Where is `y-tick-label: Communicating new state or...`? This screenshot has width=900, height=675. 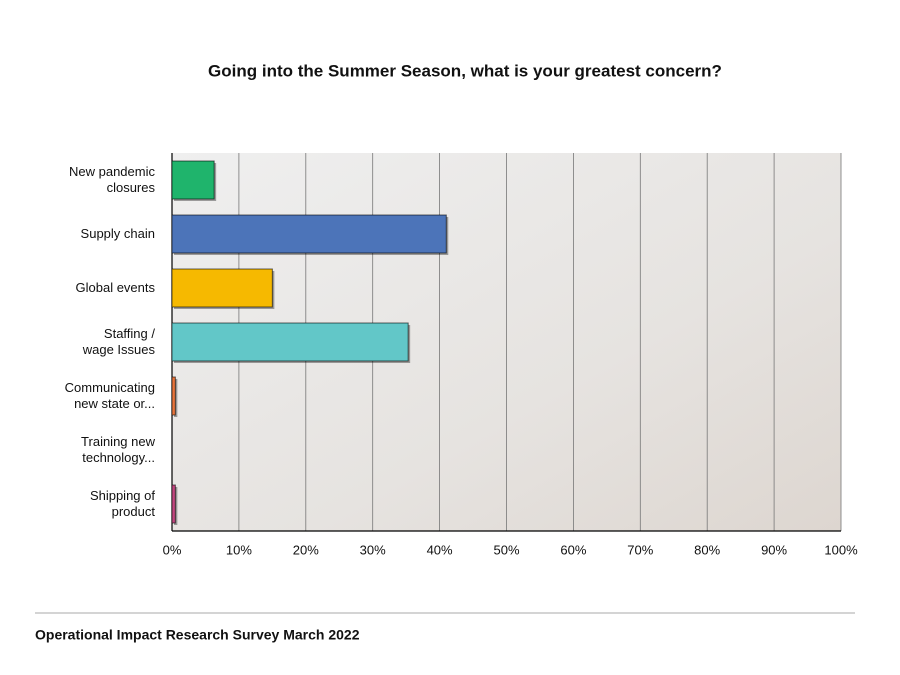
y-tick-label: Communicating new state or... is located at coordinates (109, 395).